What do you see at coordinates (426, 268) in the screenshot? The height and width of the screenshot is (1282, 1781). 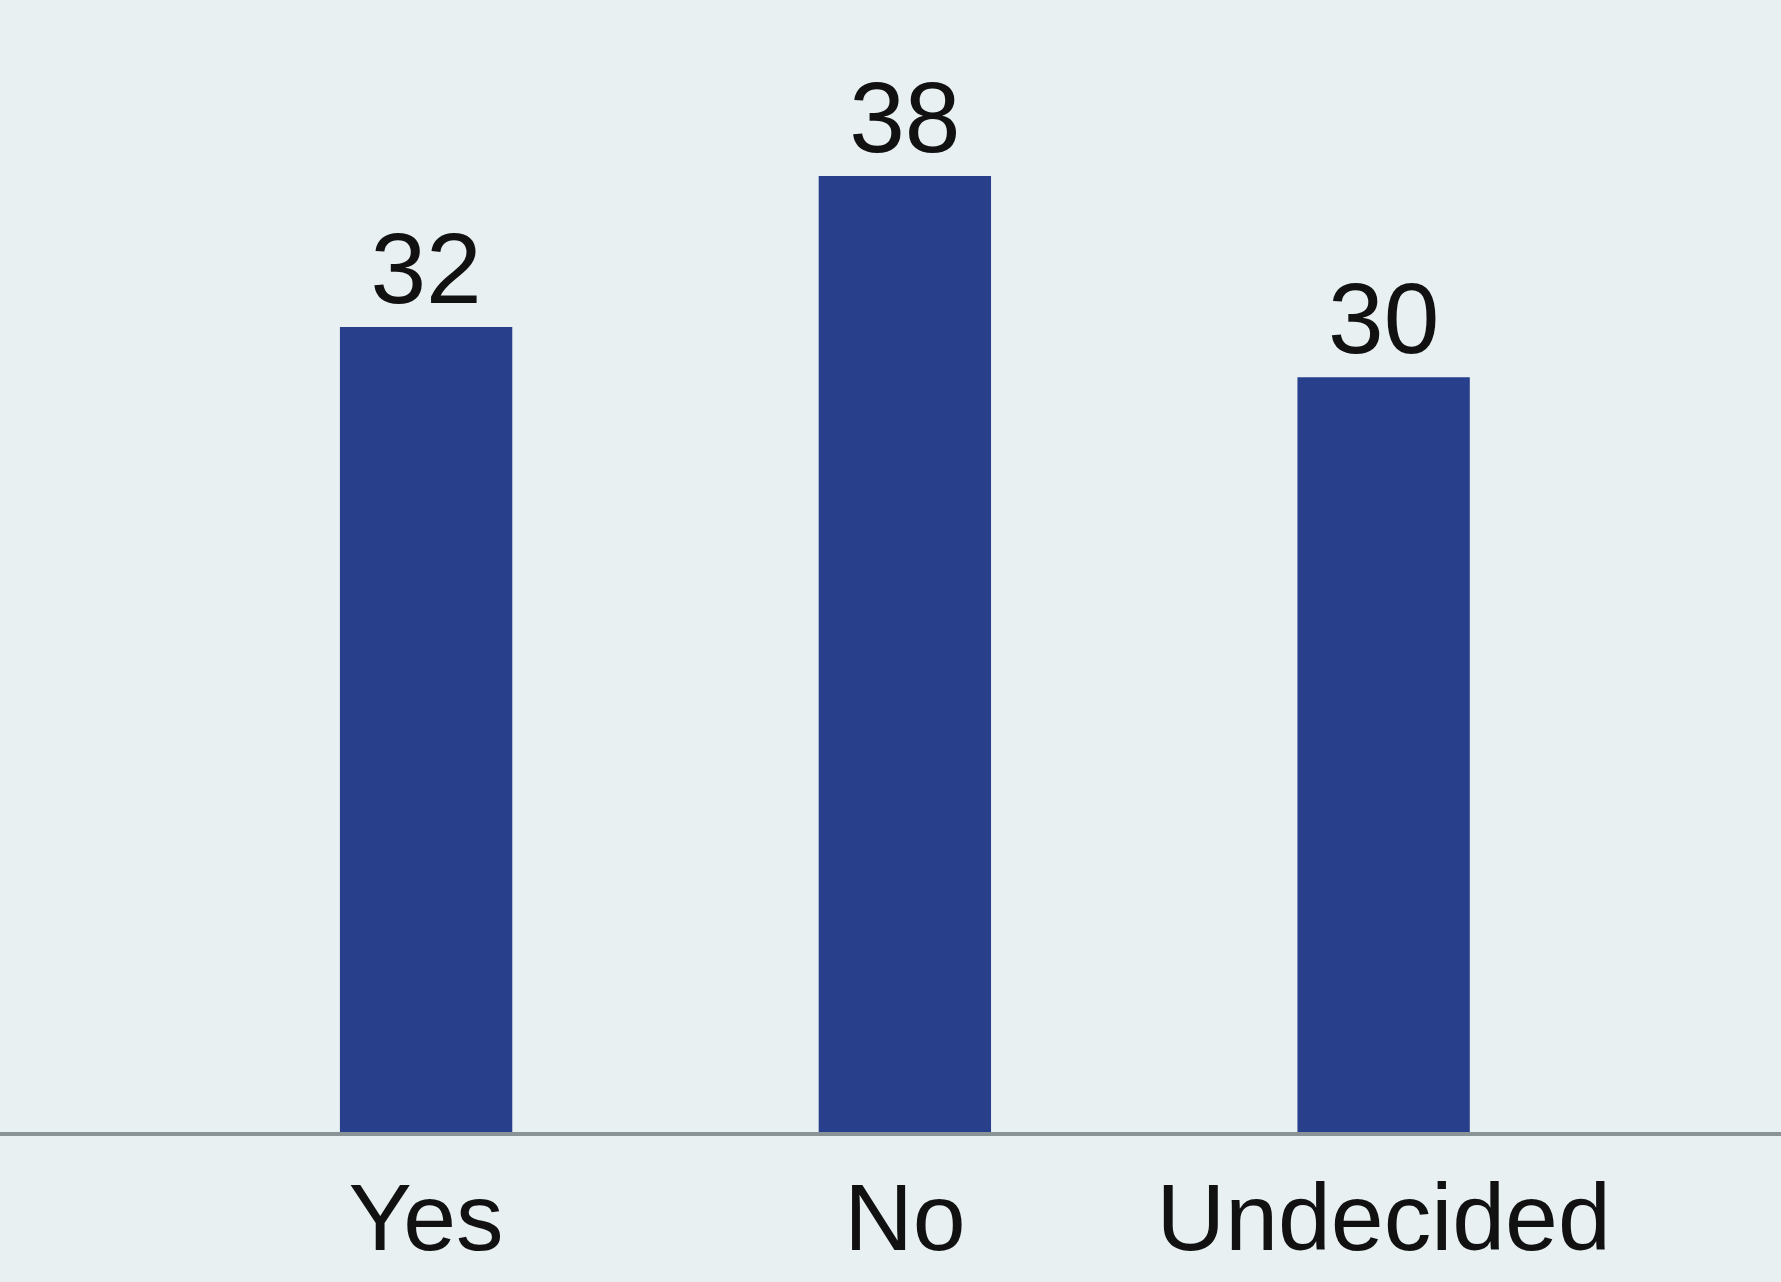 I see `data-label: 32` at bounding box center [426, 268].